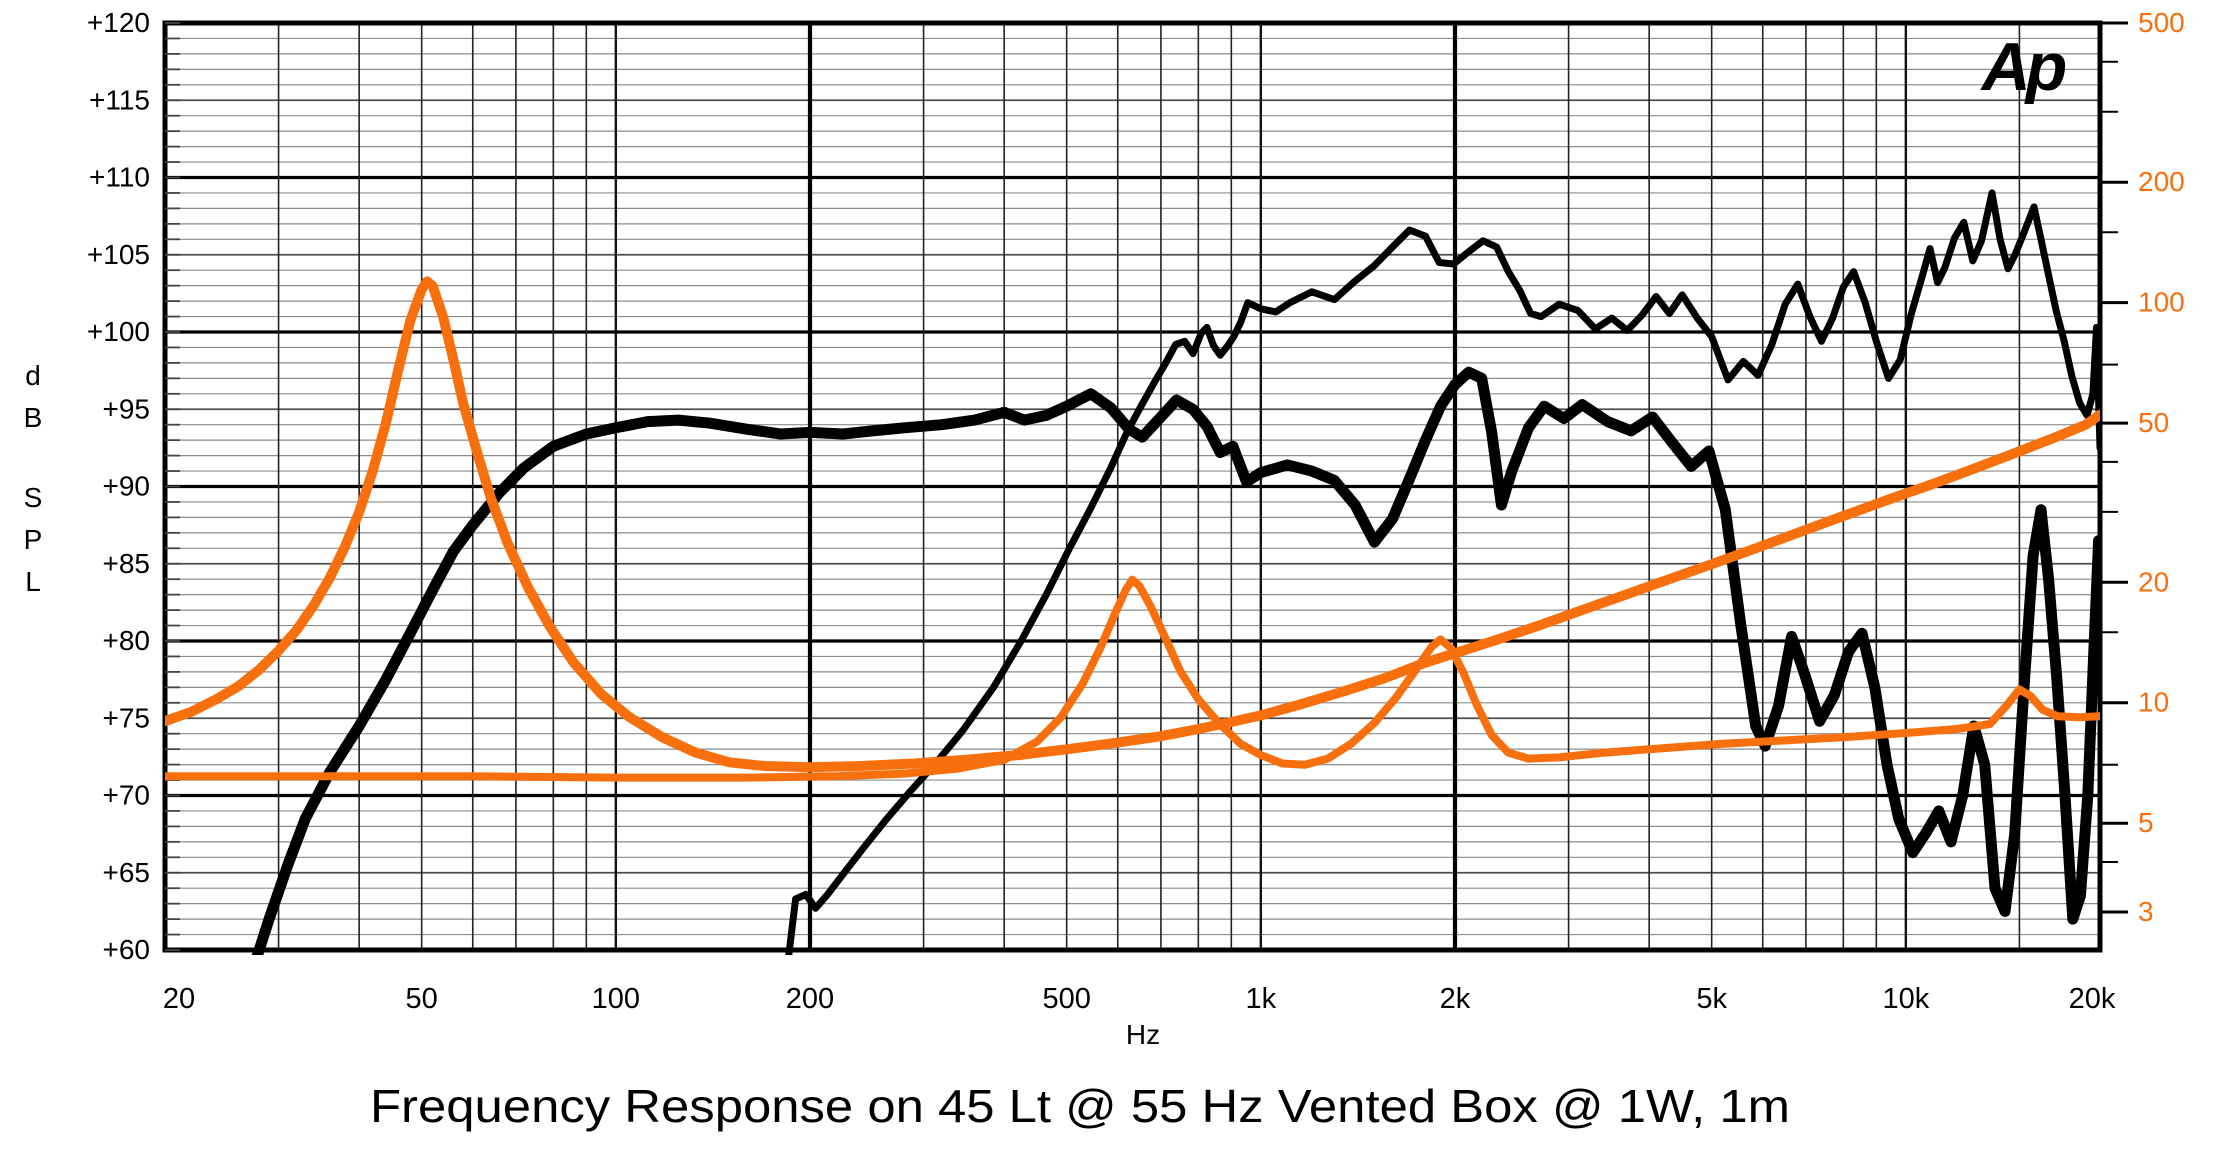 The height and width of the screenshot is (1150, 2221). Describe the element at coordinates (118, 22) in the screenshot. I see `y-left-tick-label: +120` at that location.